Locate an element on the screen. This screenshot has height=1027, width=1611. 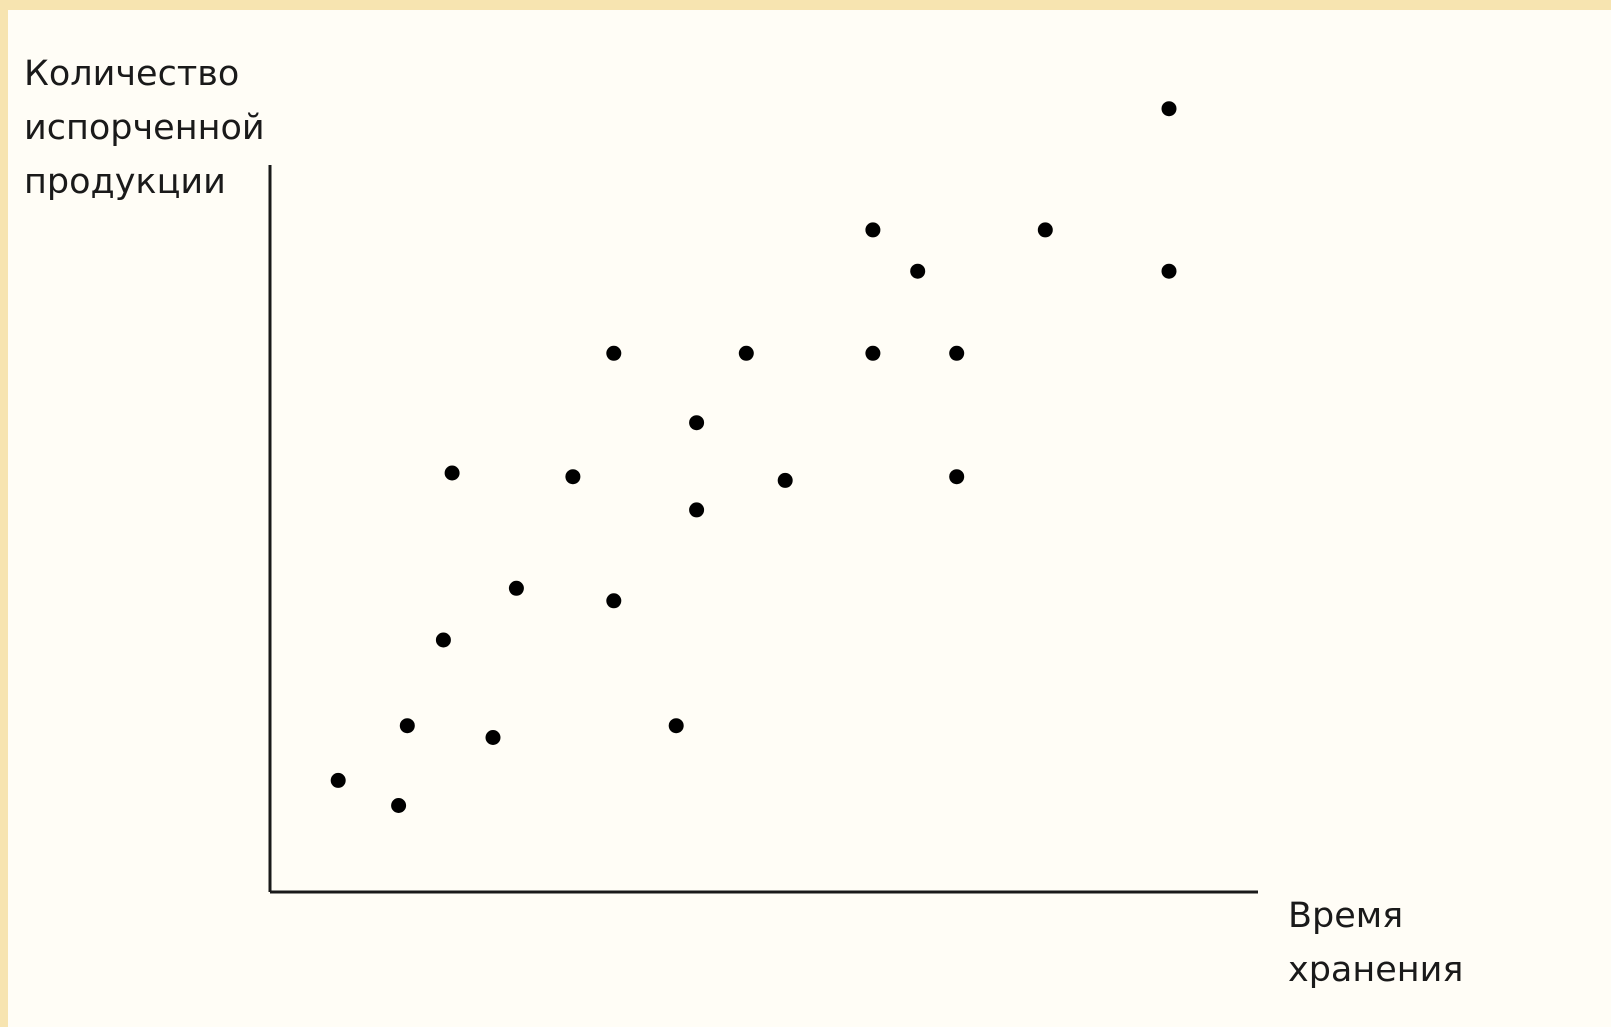
y-axis-label-line-2: испорченной is located at coordinates (144, 128).